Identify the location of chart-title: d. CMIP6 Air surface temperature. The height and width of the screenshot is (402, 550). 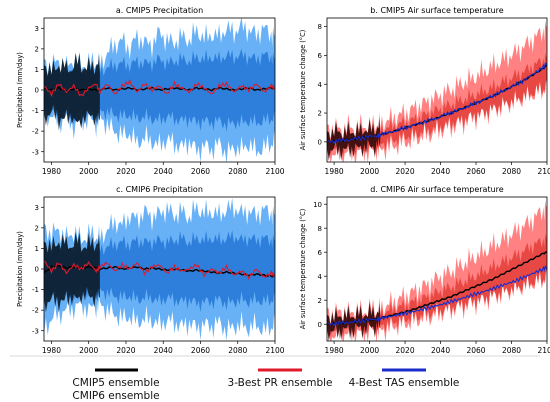
(436, 189).